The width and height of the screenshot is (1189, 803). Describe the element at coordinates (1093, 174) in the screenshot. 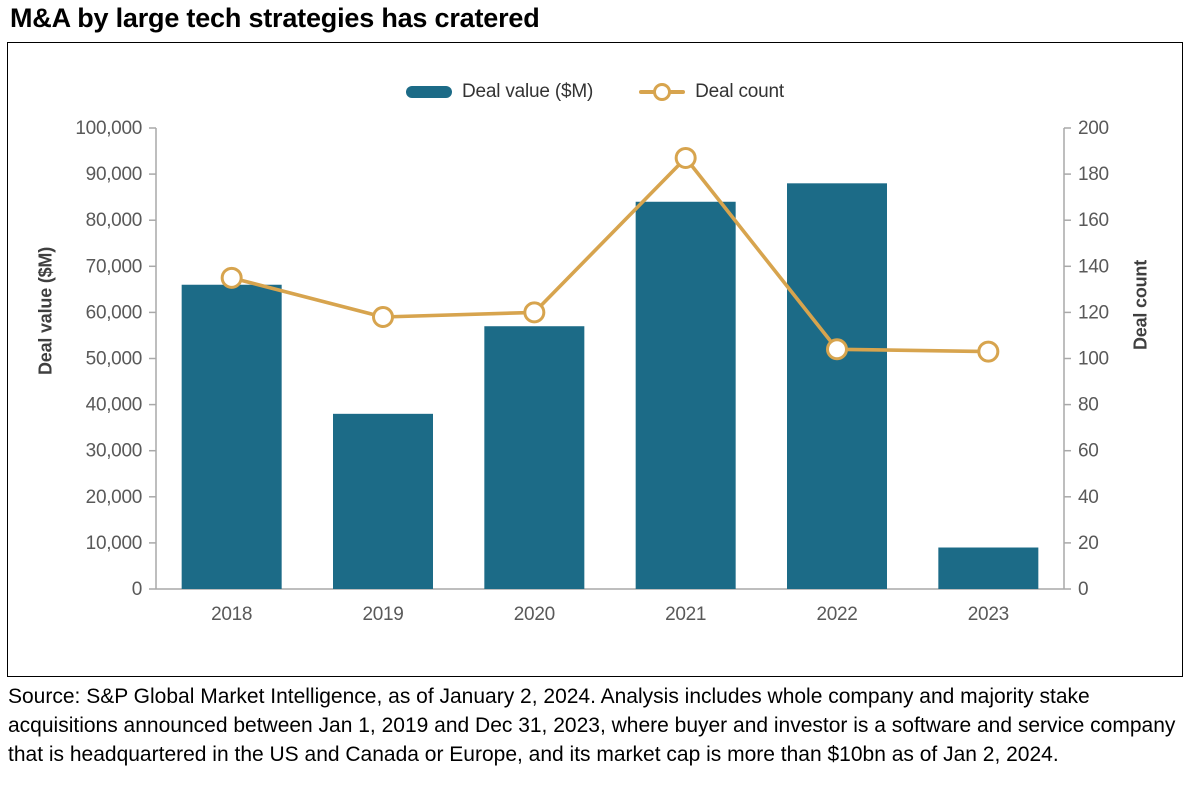

I see `svg-text: 180` at that location.